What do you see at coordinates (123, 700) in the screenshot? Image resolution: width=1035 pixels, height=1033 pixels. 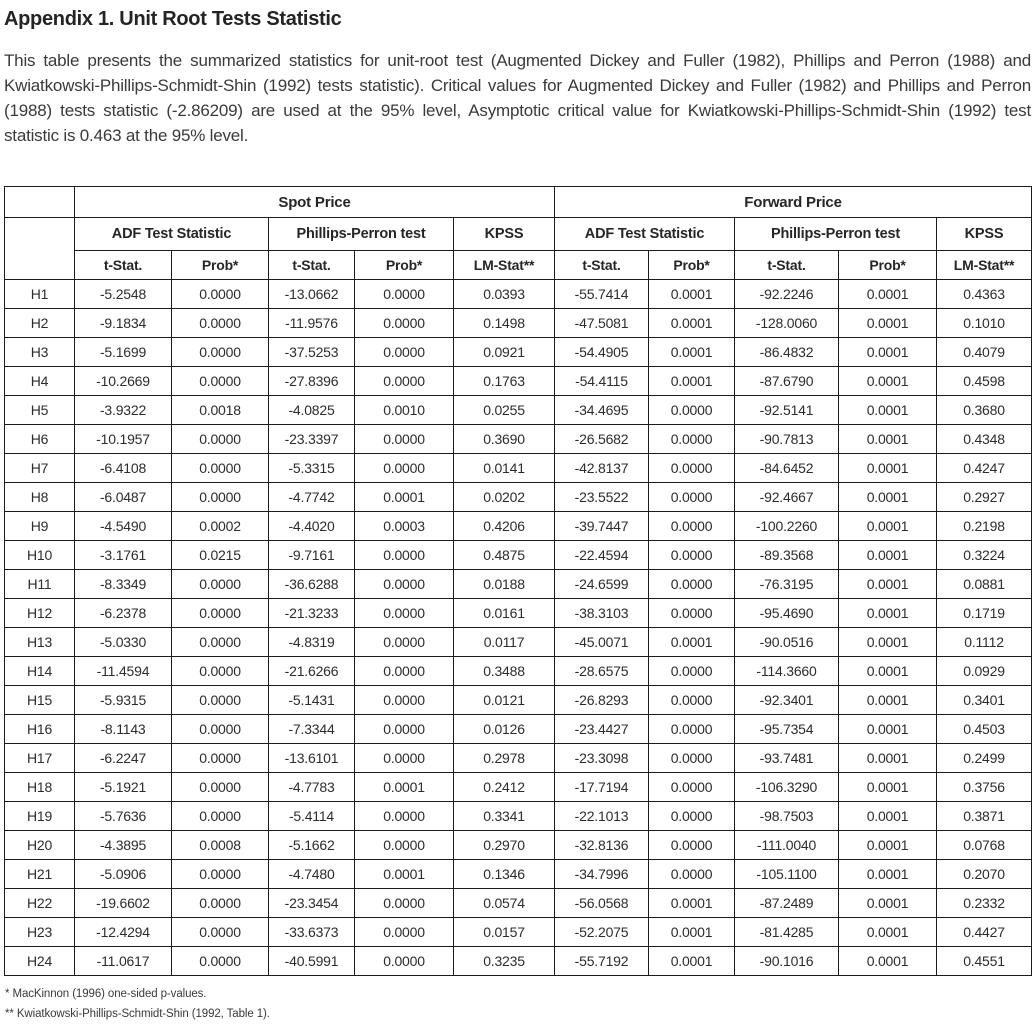 I see `value-cell: -5.9315` at bounding box center [123, 700].